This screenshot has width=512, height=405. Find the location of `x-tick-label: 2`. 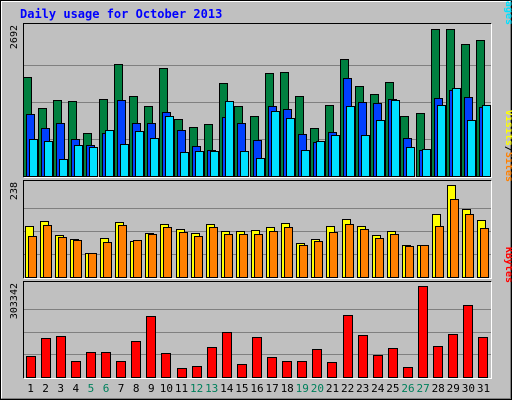

x-tick-label: 2 is located at coordinates (45, 388).